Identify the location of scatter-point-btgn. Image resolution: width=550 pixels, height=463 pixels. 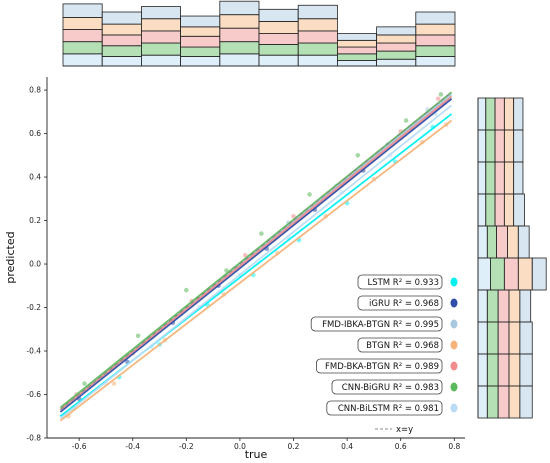
(114, 383).